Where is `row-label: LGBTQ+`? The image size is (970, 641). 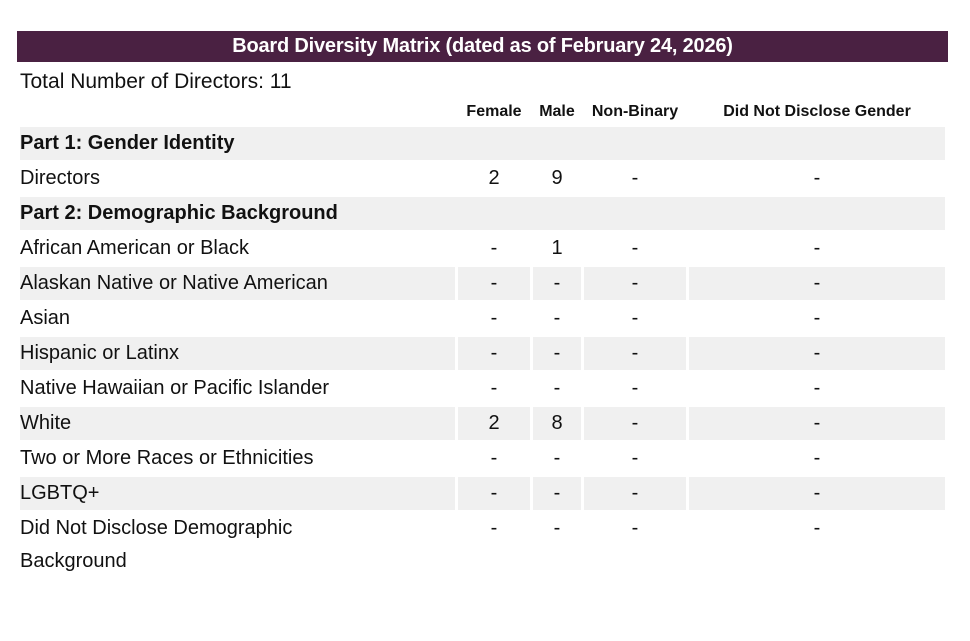 row-label: LGBTQ+ is located at coordinates (237, 493).